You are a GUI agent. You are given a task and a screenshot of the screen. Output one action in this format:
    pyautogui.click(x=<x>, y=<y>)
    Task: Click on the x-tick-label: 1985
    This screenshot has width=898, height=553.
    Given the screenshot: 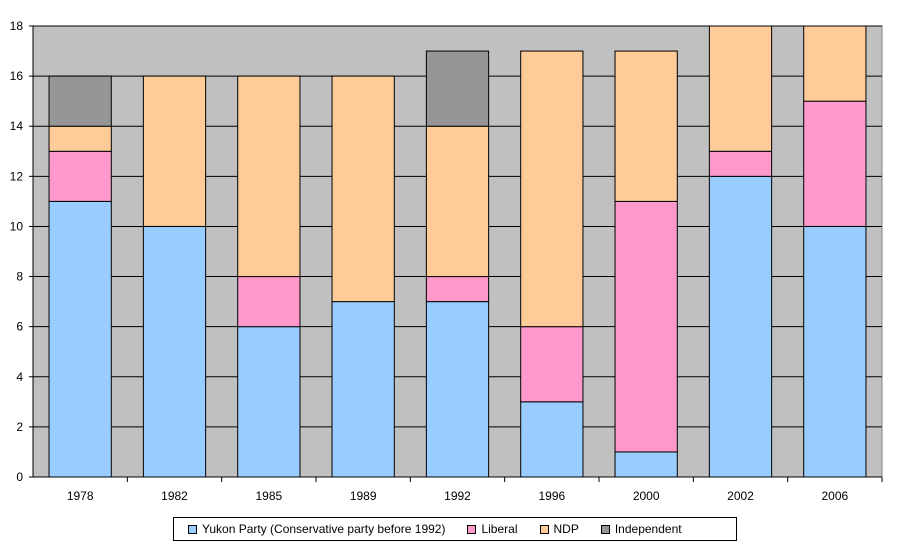 What is the action you would take?
    pyautogui.click(x=268, y=496)
    